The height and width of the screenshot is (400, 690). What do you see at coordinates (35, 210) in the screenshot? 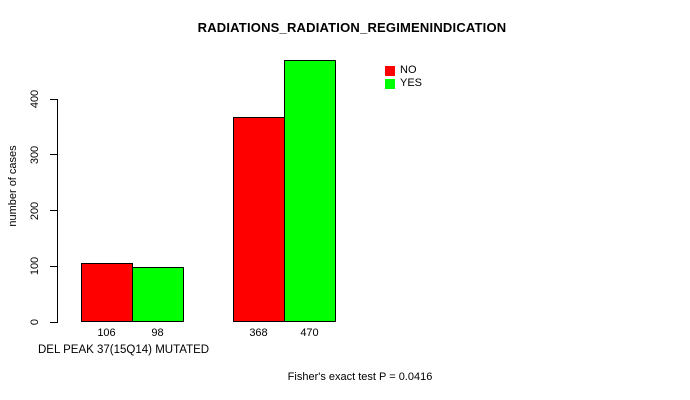
I see `y-tick-label: 200` at bounding box center [35, 210].